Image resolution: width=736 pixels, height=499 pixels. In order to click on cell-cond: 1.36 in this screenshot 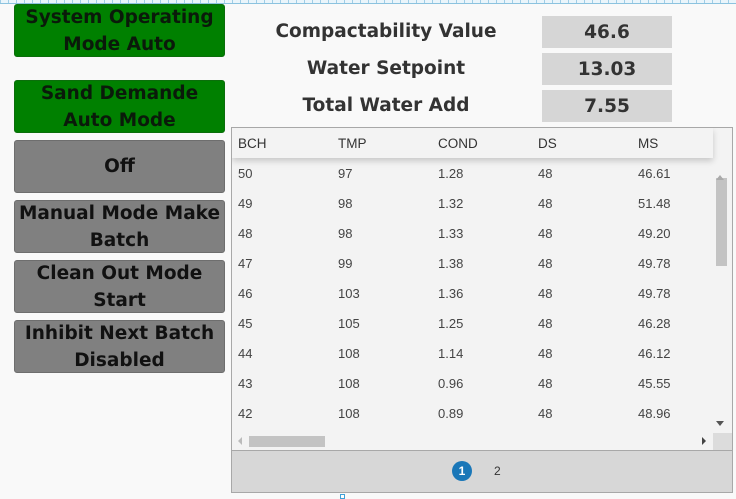, I will do `click(451, 293)`.